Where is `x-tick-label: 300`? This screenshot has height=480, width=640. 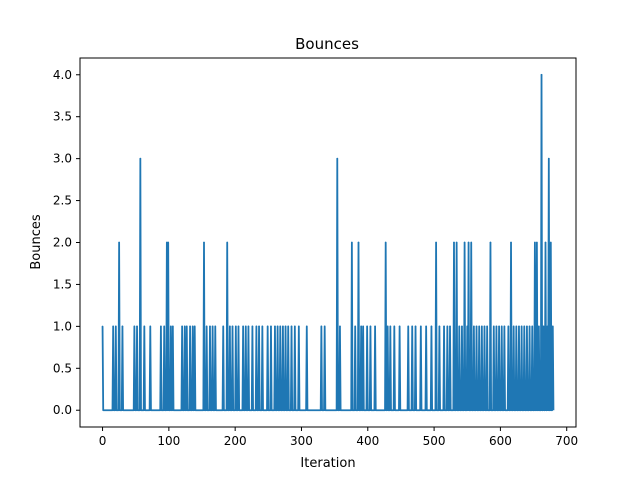
x-tick-label: 300 is located at coordinates (301, 441).